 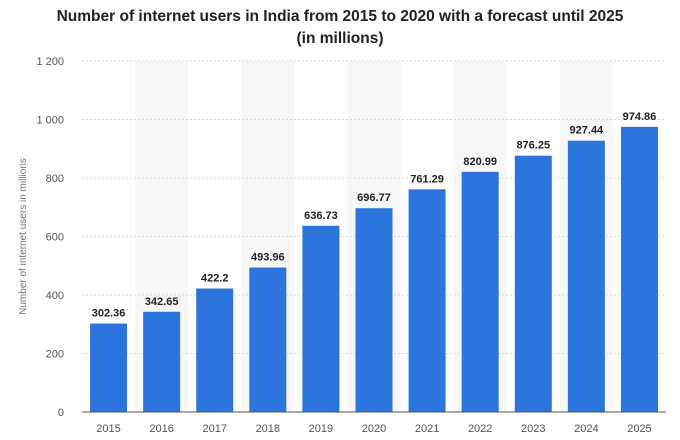 What do you see at coordinates (55, 296) in the screenshot?
I see `y-tick-label: 400` at bounding box center [55, 296].